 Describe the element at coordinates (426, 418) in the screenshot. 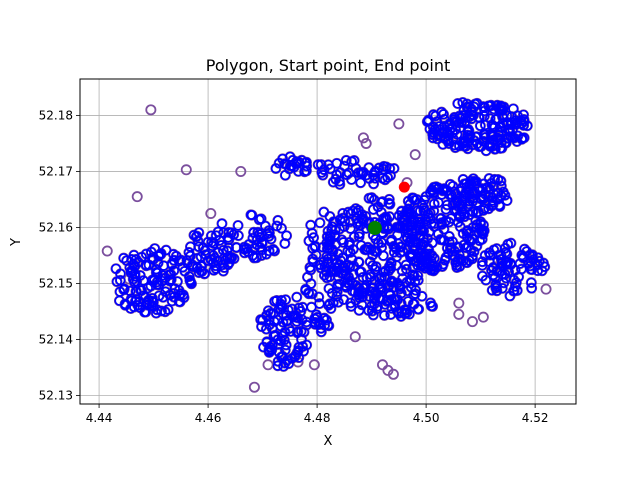

I see `x-tick-label: 4.50` at that location.